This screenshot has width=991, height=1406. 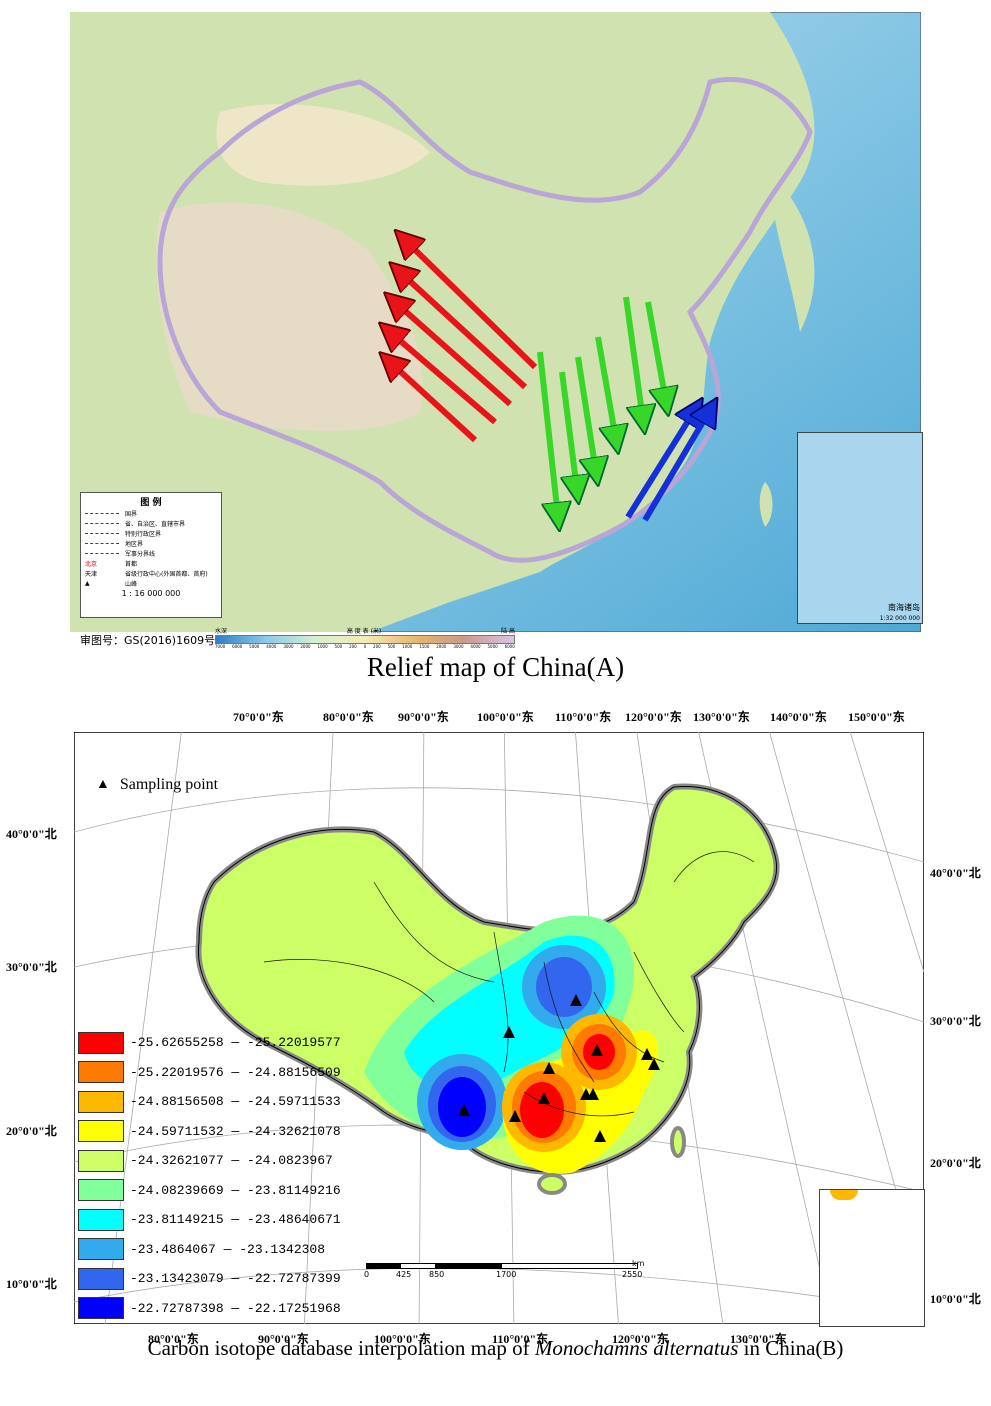 I want to click on scale-label: 0, so click(x=367, y=1274).